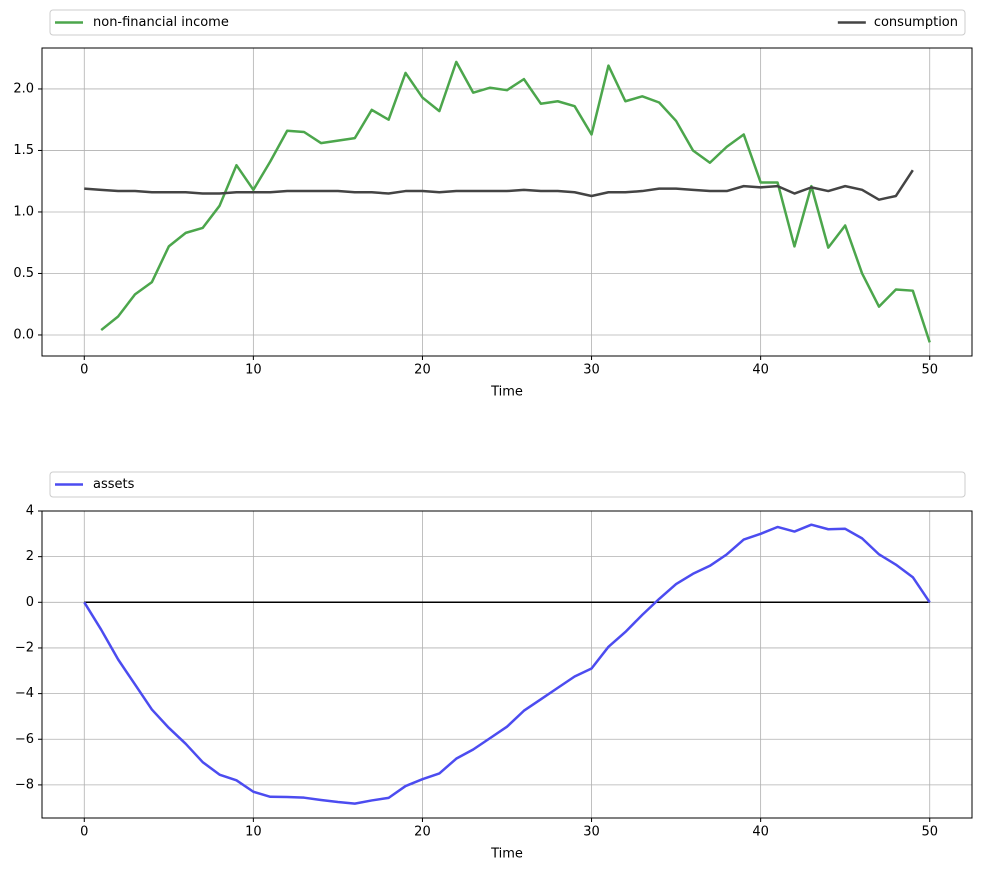  What do you see at coordinates (30, 556) in the screenshot?
I see `y-tick-label: 2` at bounding box center [30, 556].